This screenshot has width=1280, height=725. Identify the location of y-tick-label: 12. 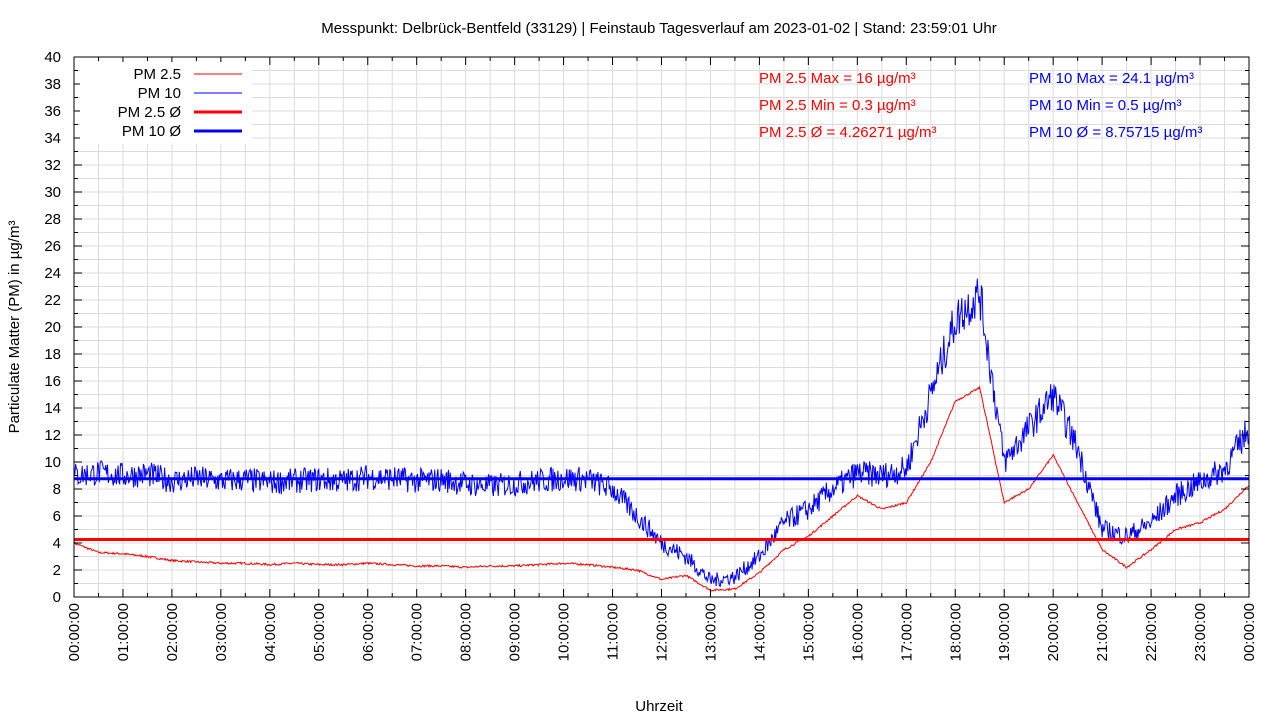
(52, 435).